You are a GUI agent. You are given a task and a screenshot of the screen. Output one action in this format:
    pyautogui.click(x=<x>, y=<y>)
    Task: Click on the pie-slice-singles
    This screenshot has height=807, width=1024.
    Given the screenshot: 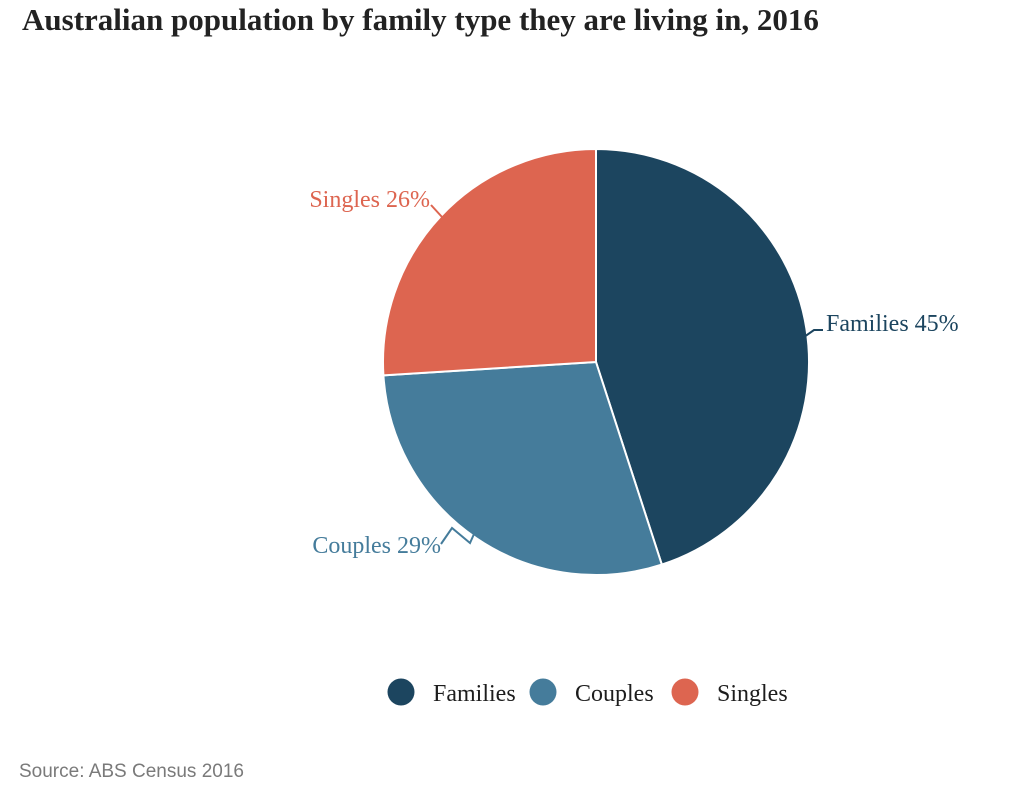 What is the action you would take?
    pyautogui.click(x=489, y=262)
    